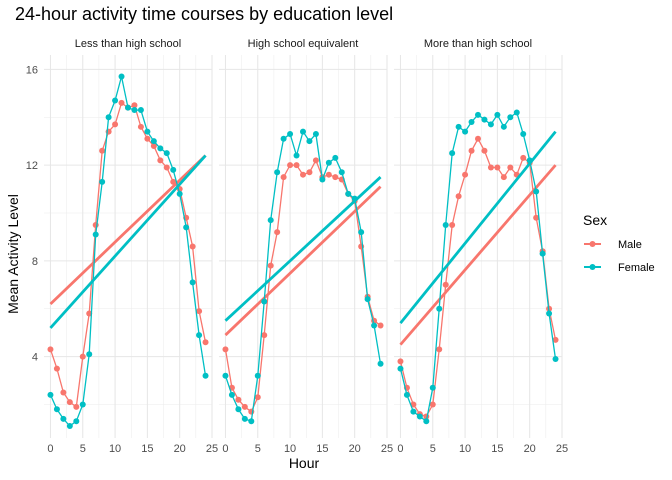  What do you see at coordinates (595, 220) in the screenshot?
I see `legend-title: Sex` at bounding box center [595, 220].